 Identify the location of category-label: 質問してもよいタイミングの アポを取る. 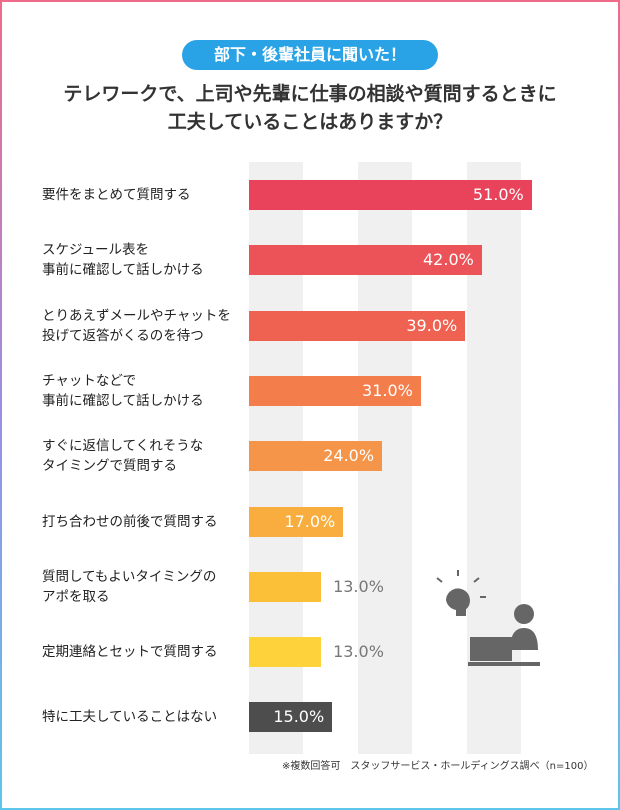
(129, 586).